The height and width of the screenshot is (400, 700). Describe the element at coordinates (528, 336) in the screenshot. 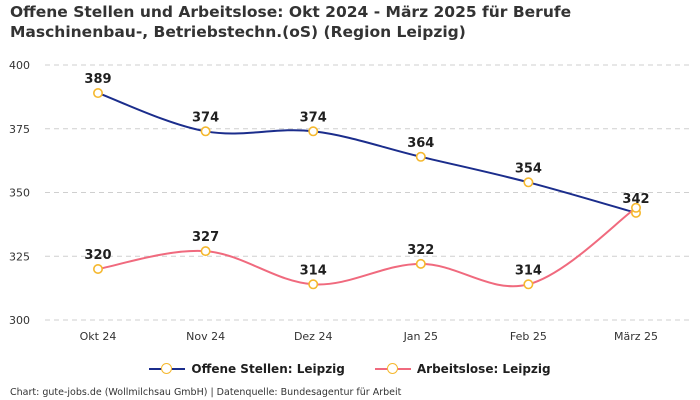

I see `x-tick-label: Feb 25` at that location.